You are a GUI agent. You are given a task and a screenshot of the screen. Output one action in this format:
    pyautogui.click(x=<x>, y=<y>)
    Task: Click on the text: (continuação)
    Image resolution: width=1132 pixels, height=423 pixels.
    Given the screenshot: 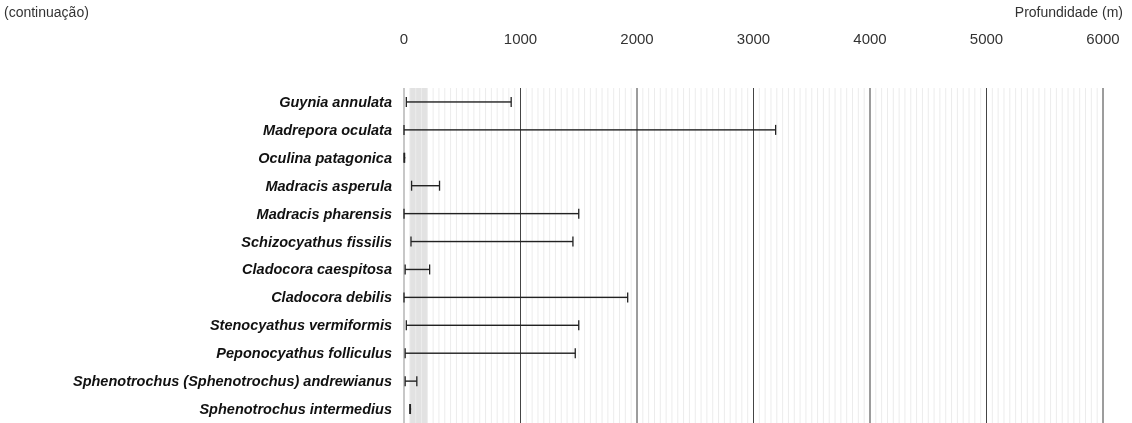 What is the action you would take?
    pyautogui.click(x=46, y=12)
    